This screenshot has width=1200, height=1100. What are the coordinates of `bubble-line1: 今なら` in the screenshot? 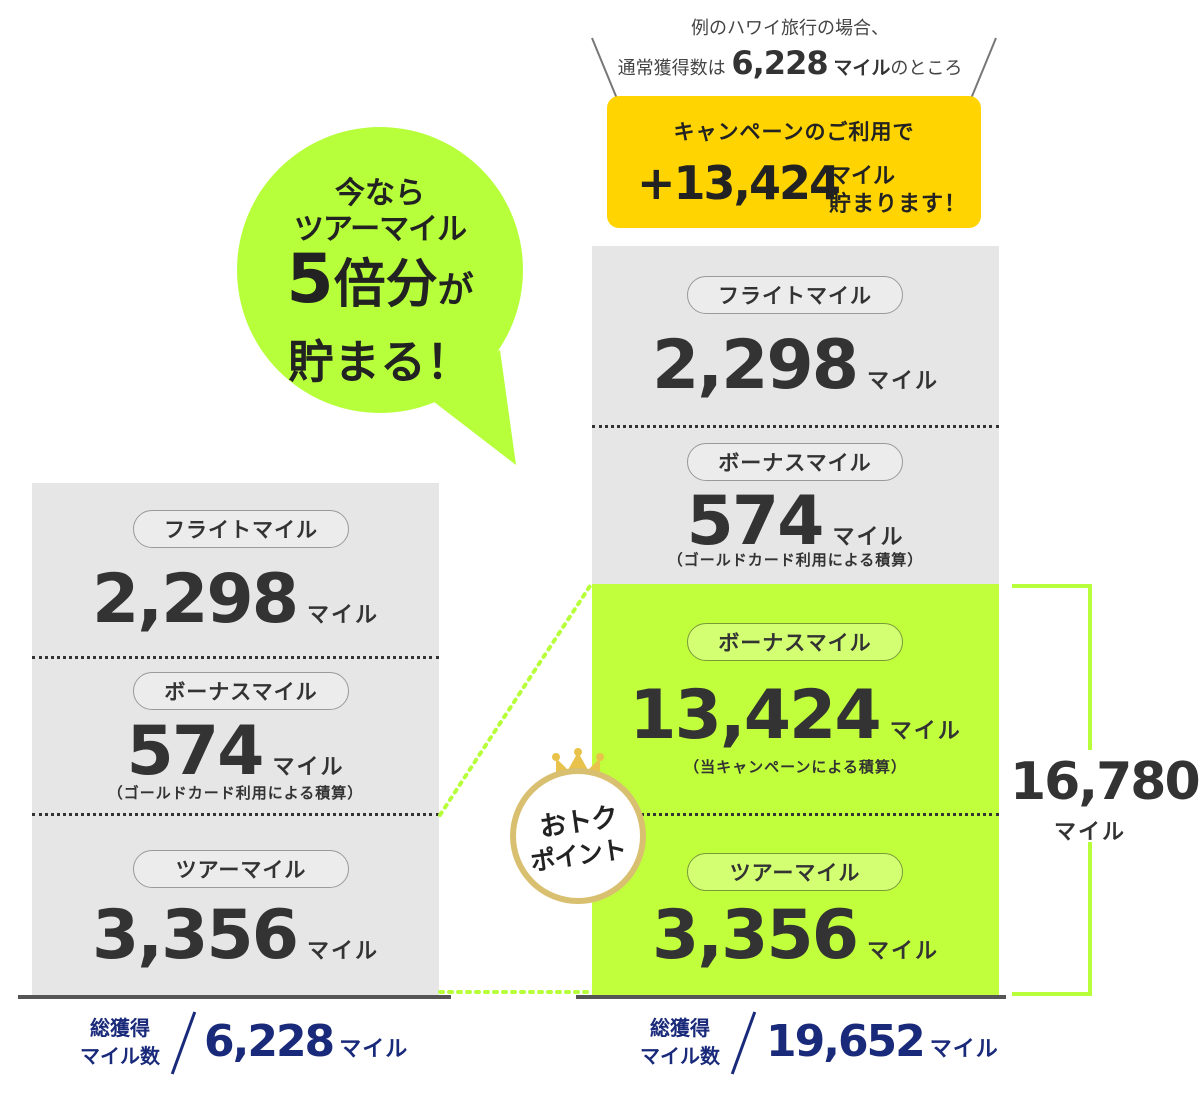 It's located at (380, 193).